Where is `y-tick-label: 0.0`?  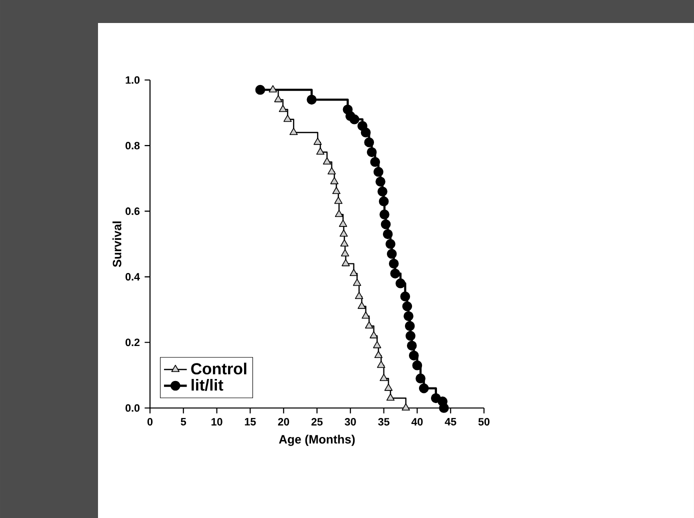
y-tick-label: 0.0 is located at coordinates (133, 408).